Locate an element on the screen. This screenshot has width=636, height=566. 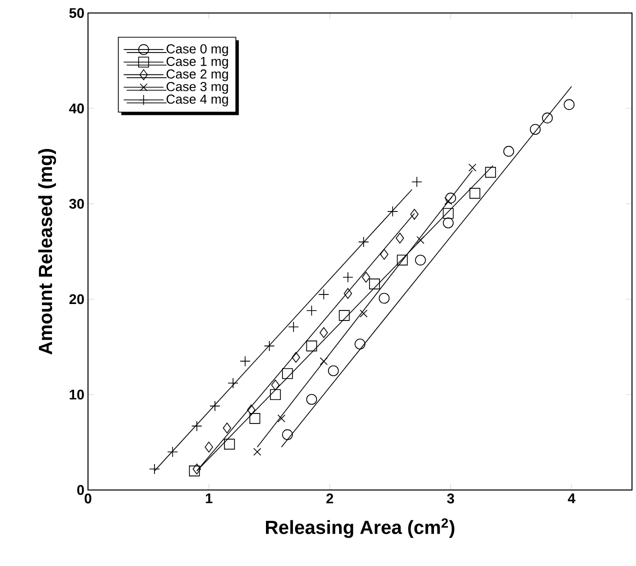
y-tick-label: 30 is located at coordinates (76, 203).